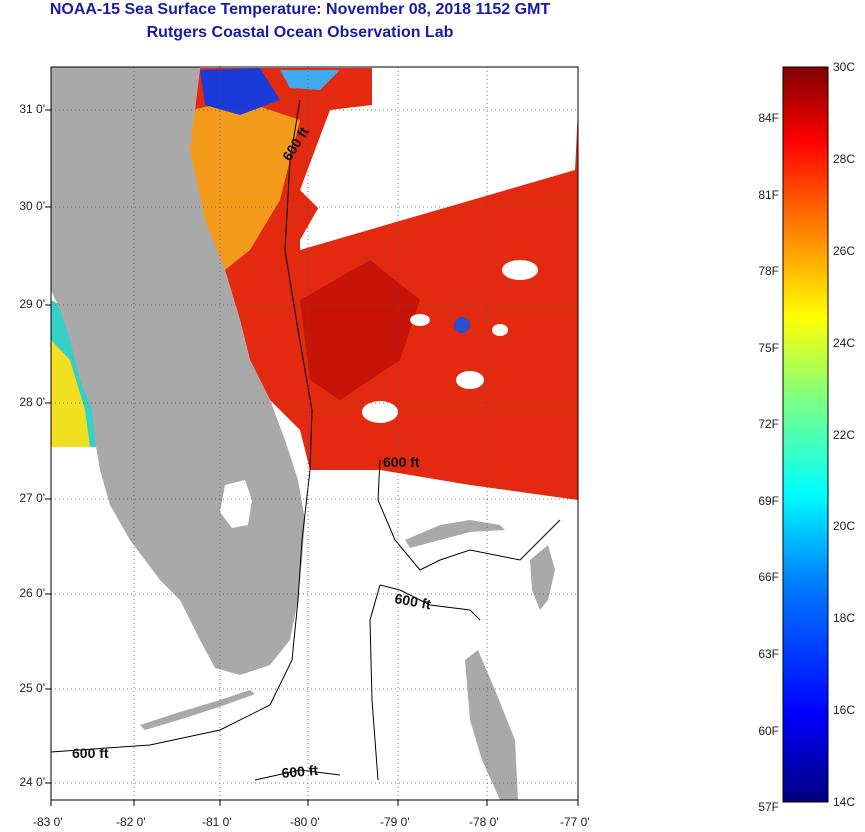  Describe the element at coordinates (32, 109) in the screenshot. I see `lat-label: 31 0'` at that location.